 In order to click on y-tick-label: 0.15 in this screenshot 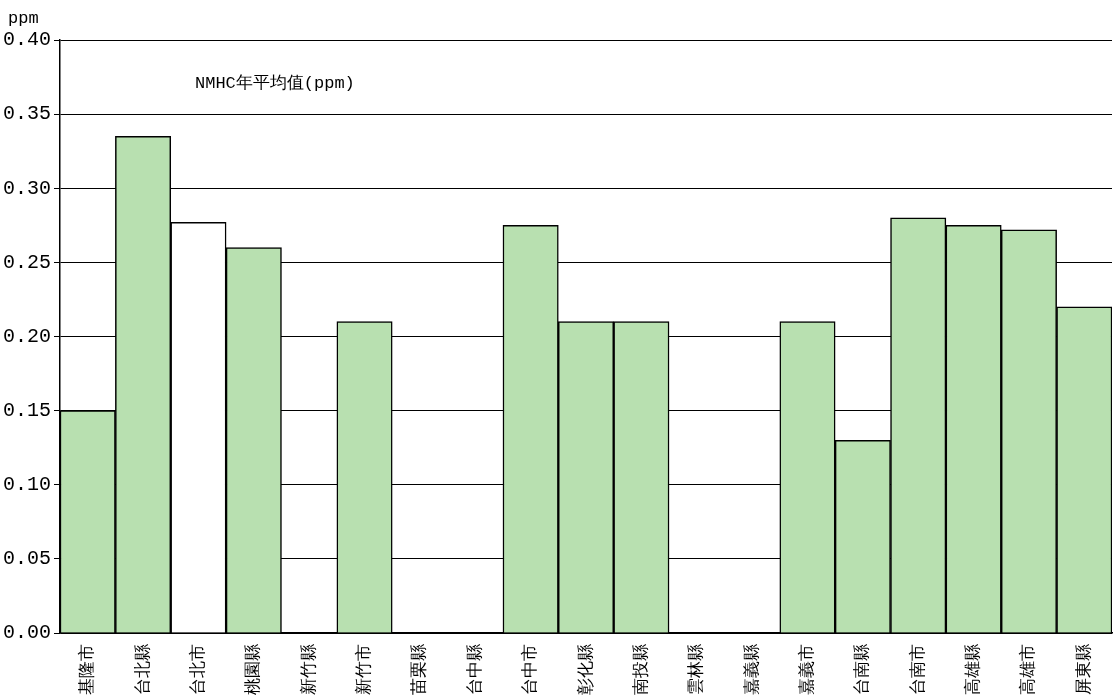, I will do `click(27, 410)`.